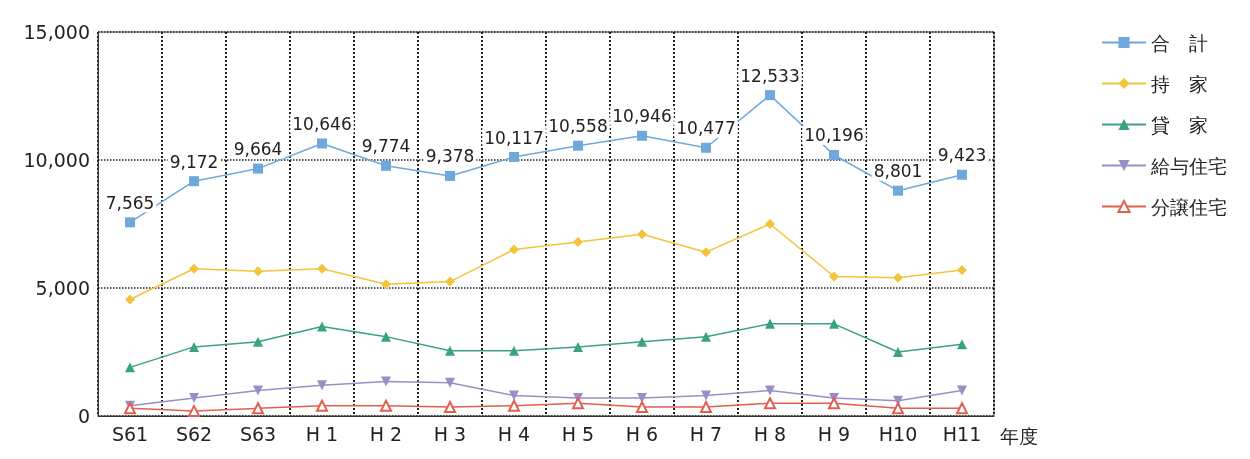  What do you see at coordinates (770, 75) in the screenshot?
I see `data-label: 12,533` at bounding box center [770, 75].